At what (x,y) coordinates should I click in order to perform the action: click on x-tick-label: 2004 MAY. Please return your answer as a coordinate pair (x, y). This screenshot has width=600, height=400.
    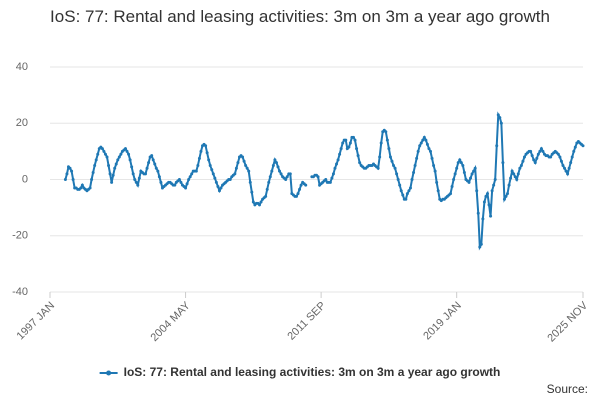
    Looking at the image, I should click on (170, 321).